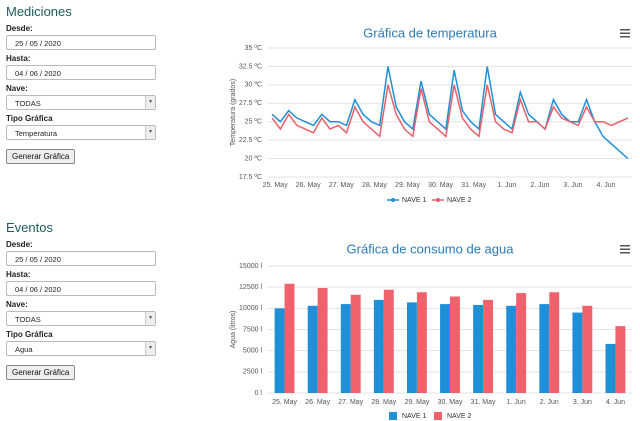 The width and height of the screenshot is (640, 421). I want to click on chart-title: Gráfica de consumo de agua, so click(431, 248).